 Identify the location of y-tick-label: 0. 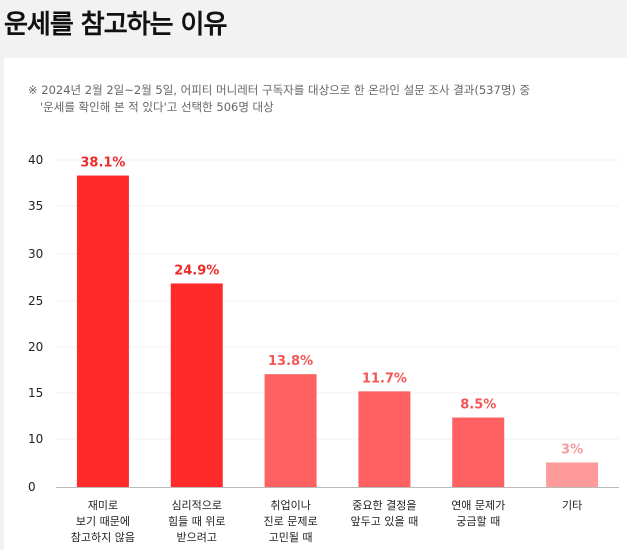
(32, 487).